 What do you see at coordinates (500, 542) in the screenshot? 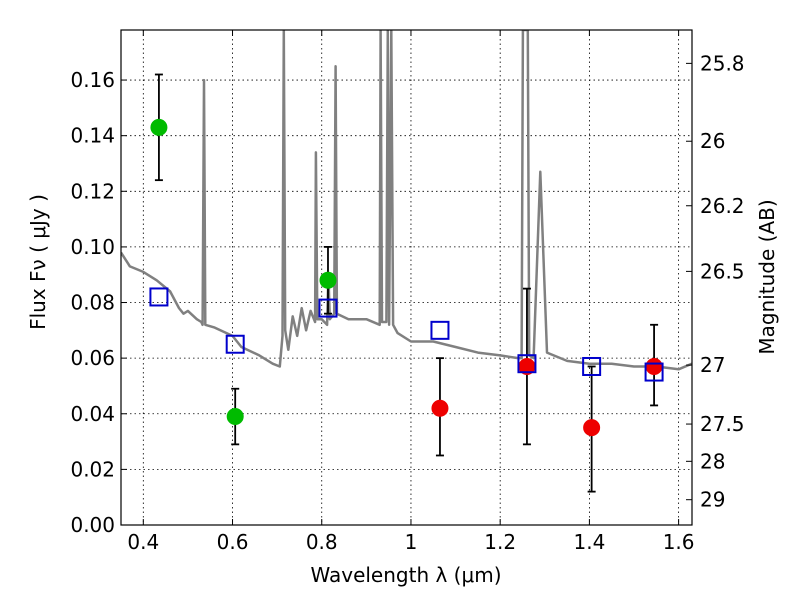
I see `x-tick-label: 1.2` at bounding box center [500, 542].